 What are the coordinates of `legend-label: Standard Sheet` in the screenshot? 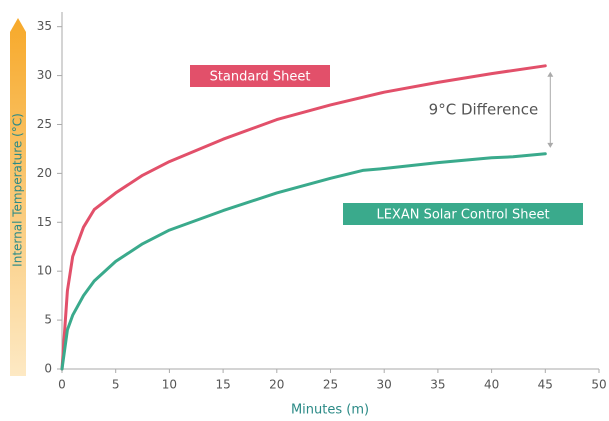 It's located at (260, 77).